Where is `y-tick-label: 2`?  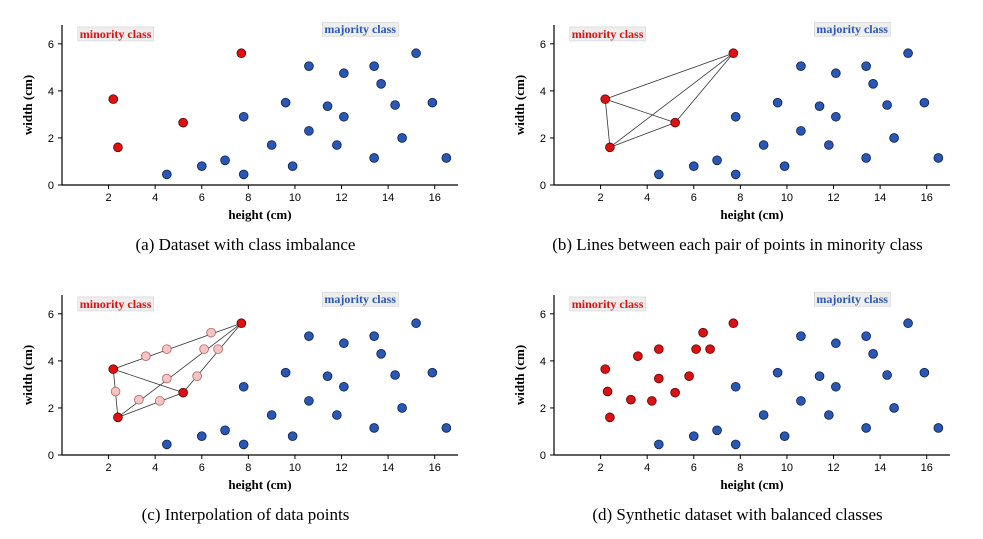
y-tick-label: 2 is located at coordinates (51, 139).